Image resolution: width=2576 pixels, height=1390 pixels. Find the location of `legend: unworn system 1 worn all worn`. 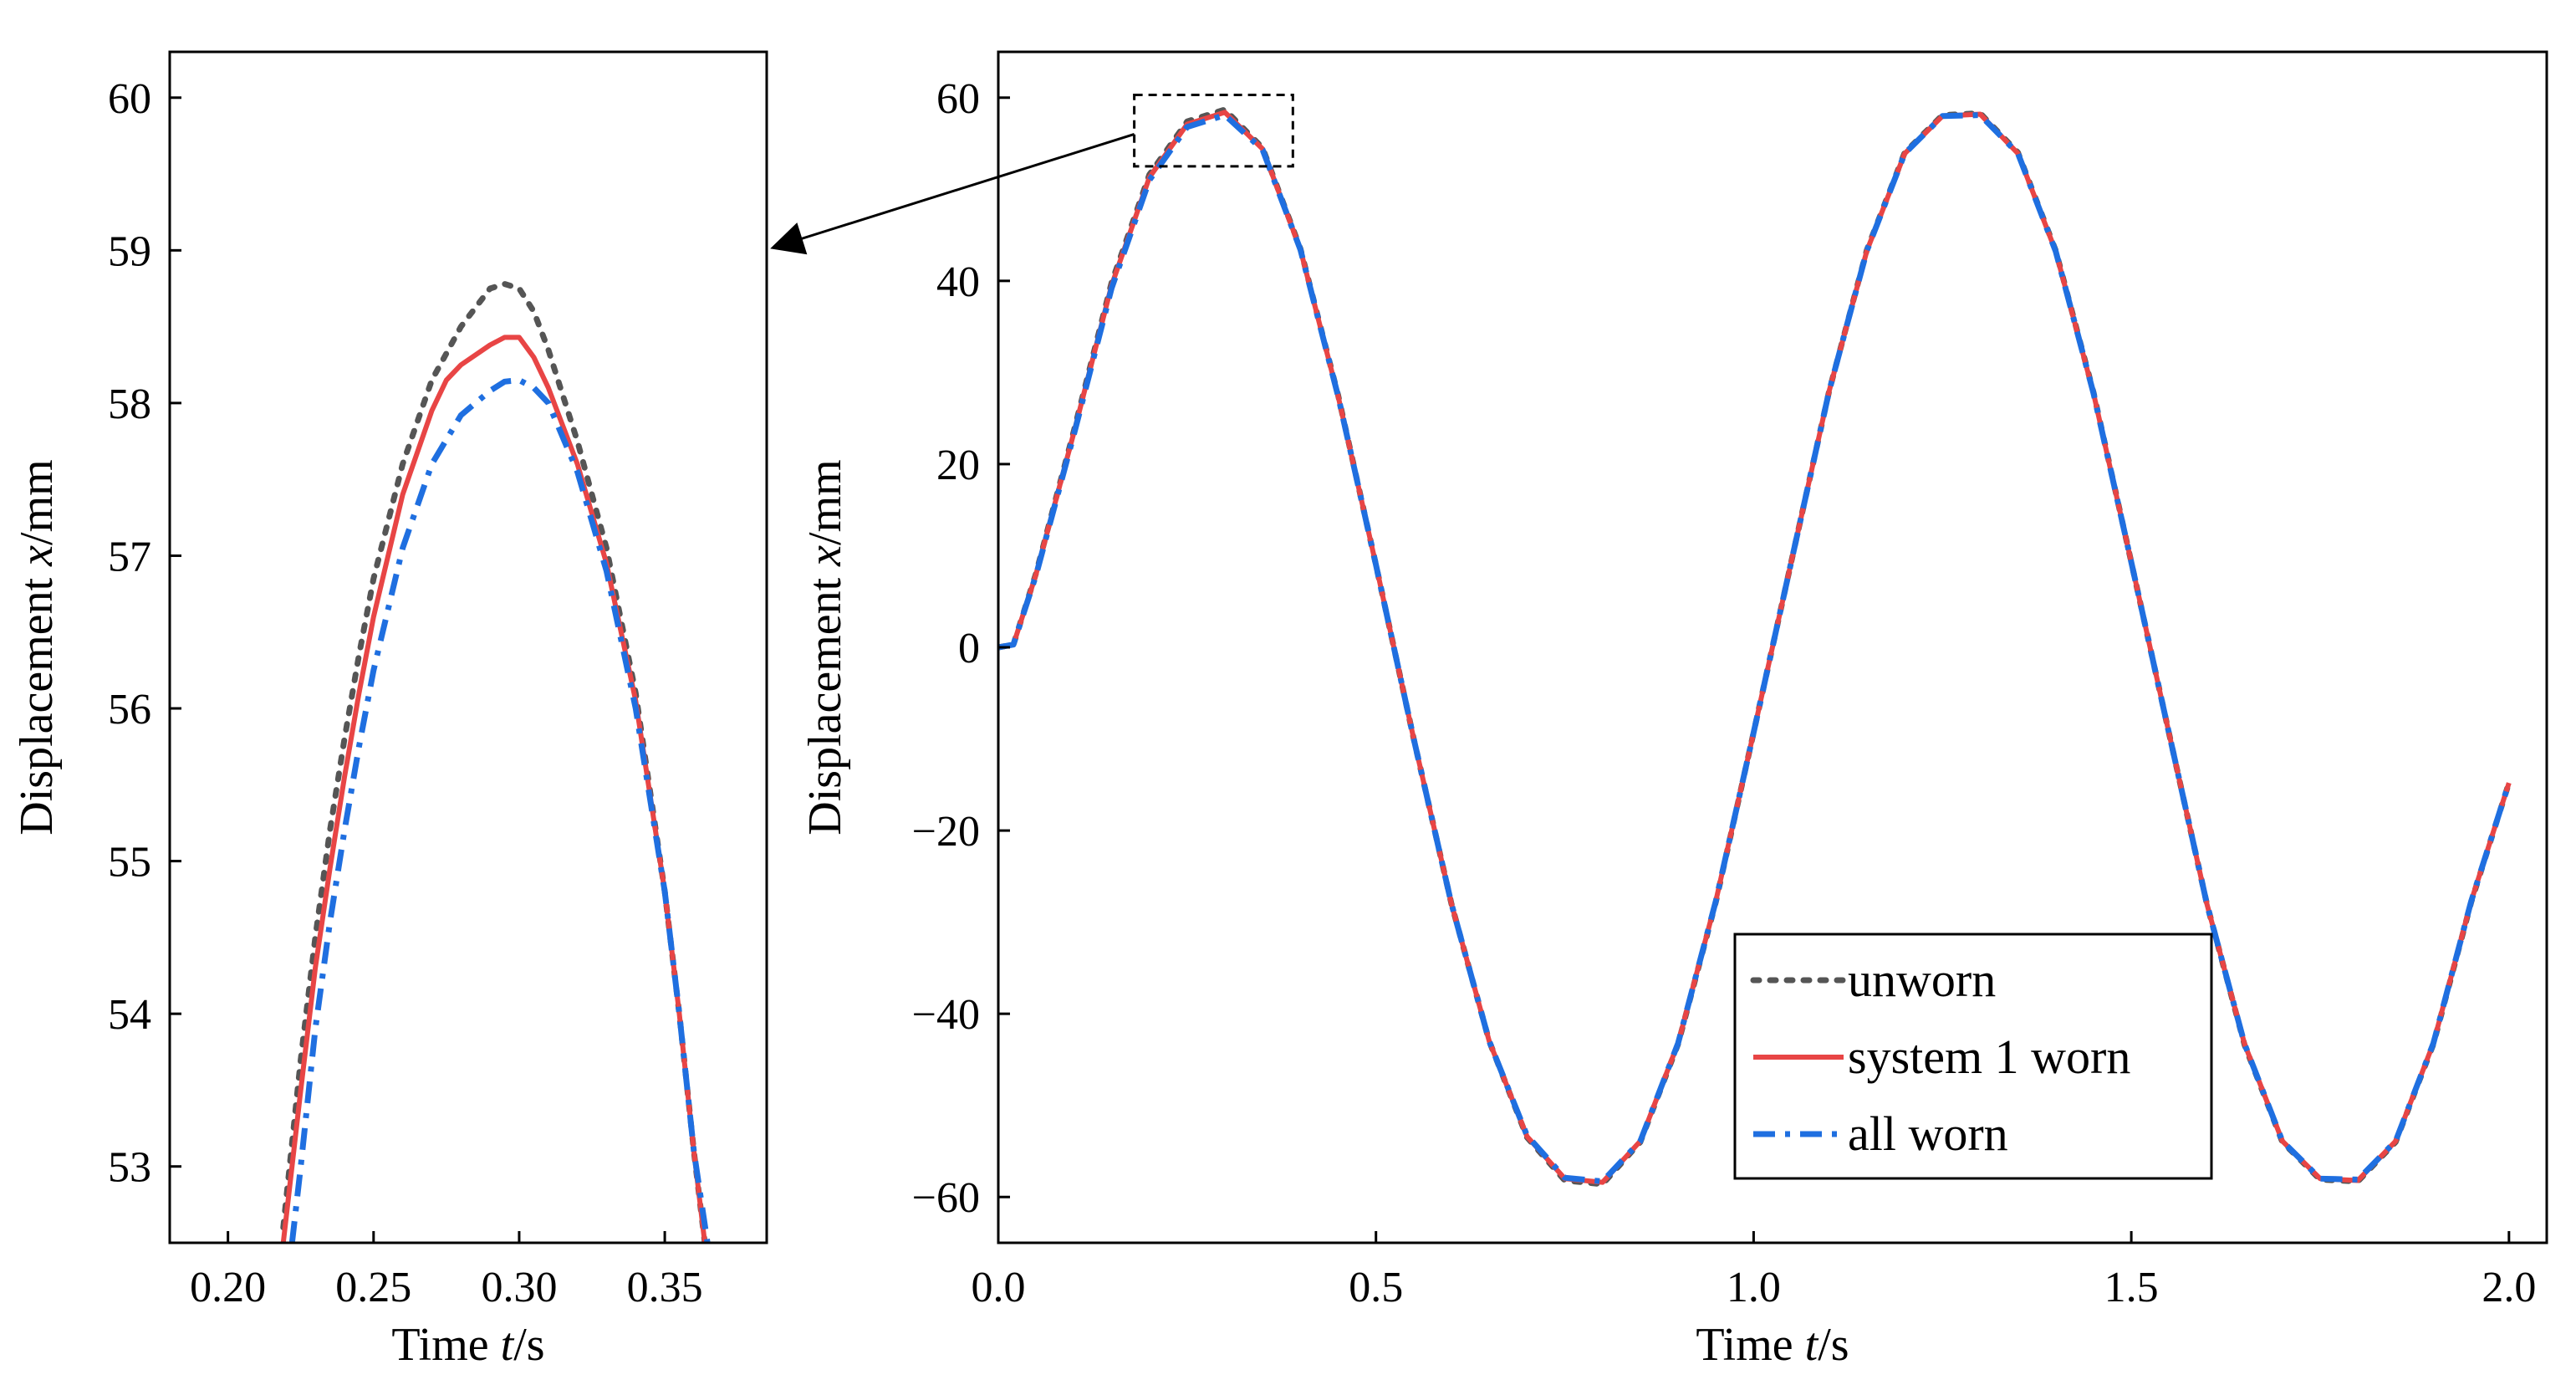

legend: unworn system 1 worn all worn is located at coordinates (1973, 1056).